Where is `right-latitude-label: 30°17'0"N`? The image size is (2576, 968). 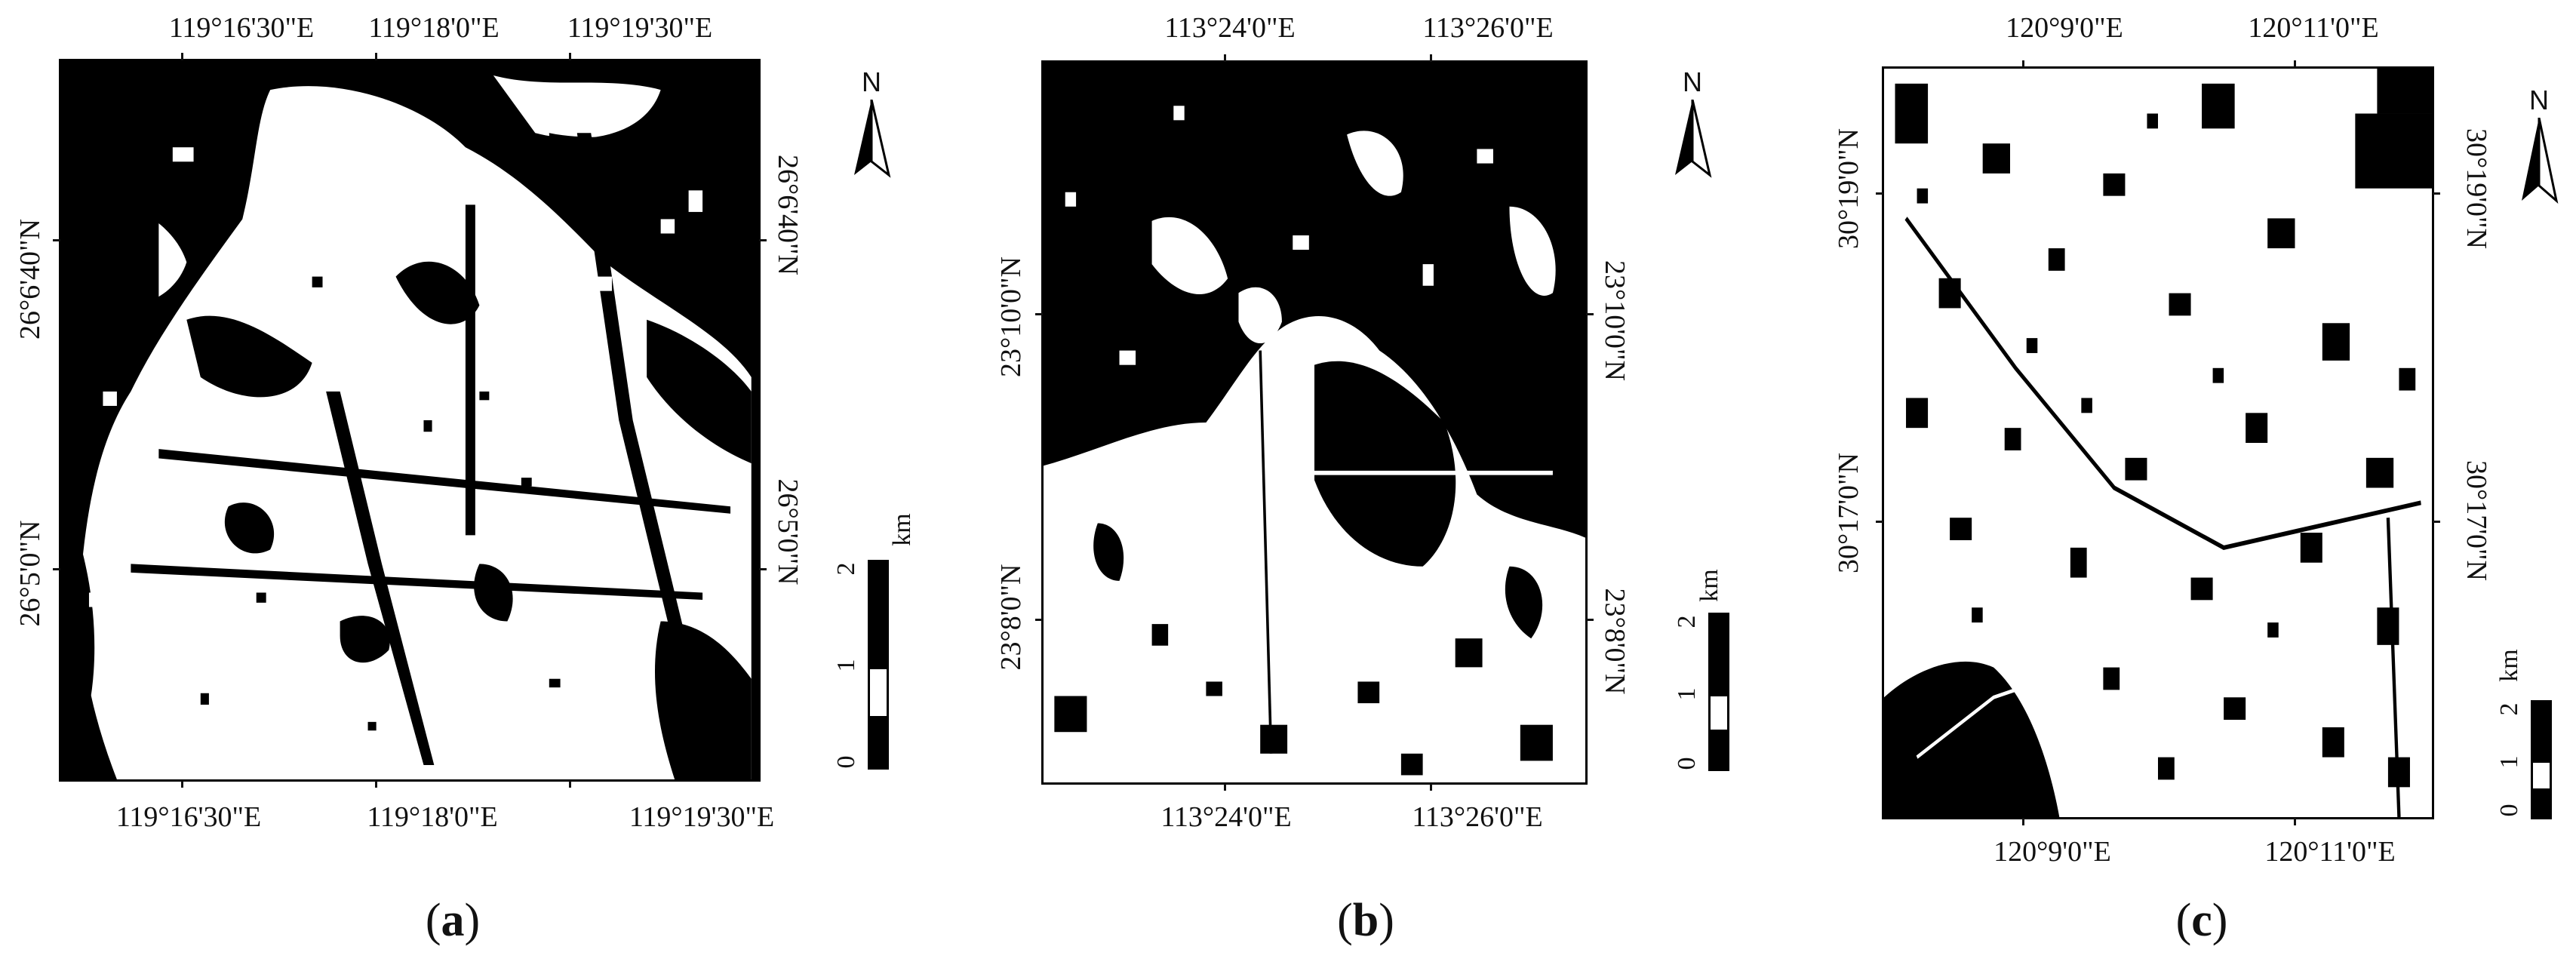
right-latitude-label: 30°17'0"N is located at coordinates (2476, 520).